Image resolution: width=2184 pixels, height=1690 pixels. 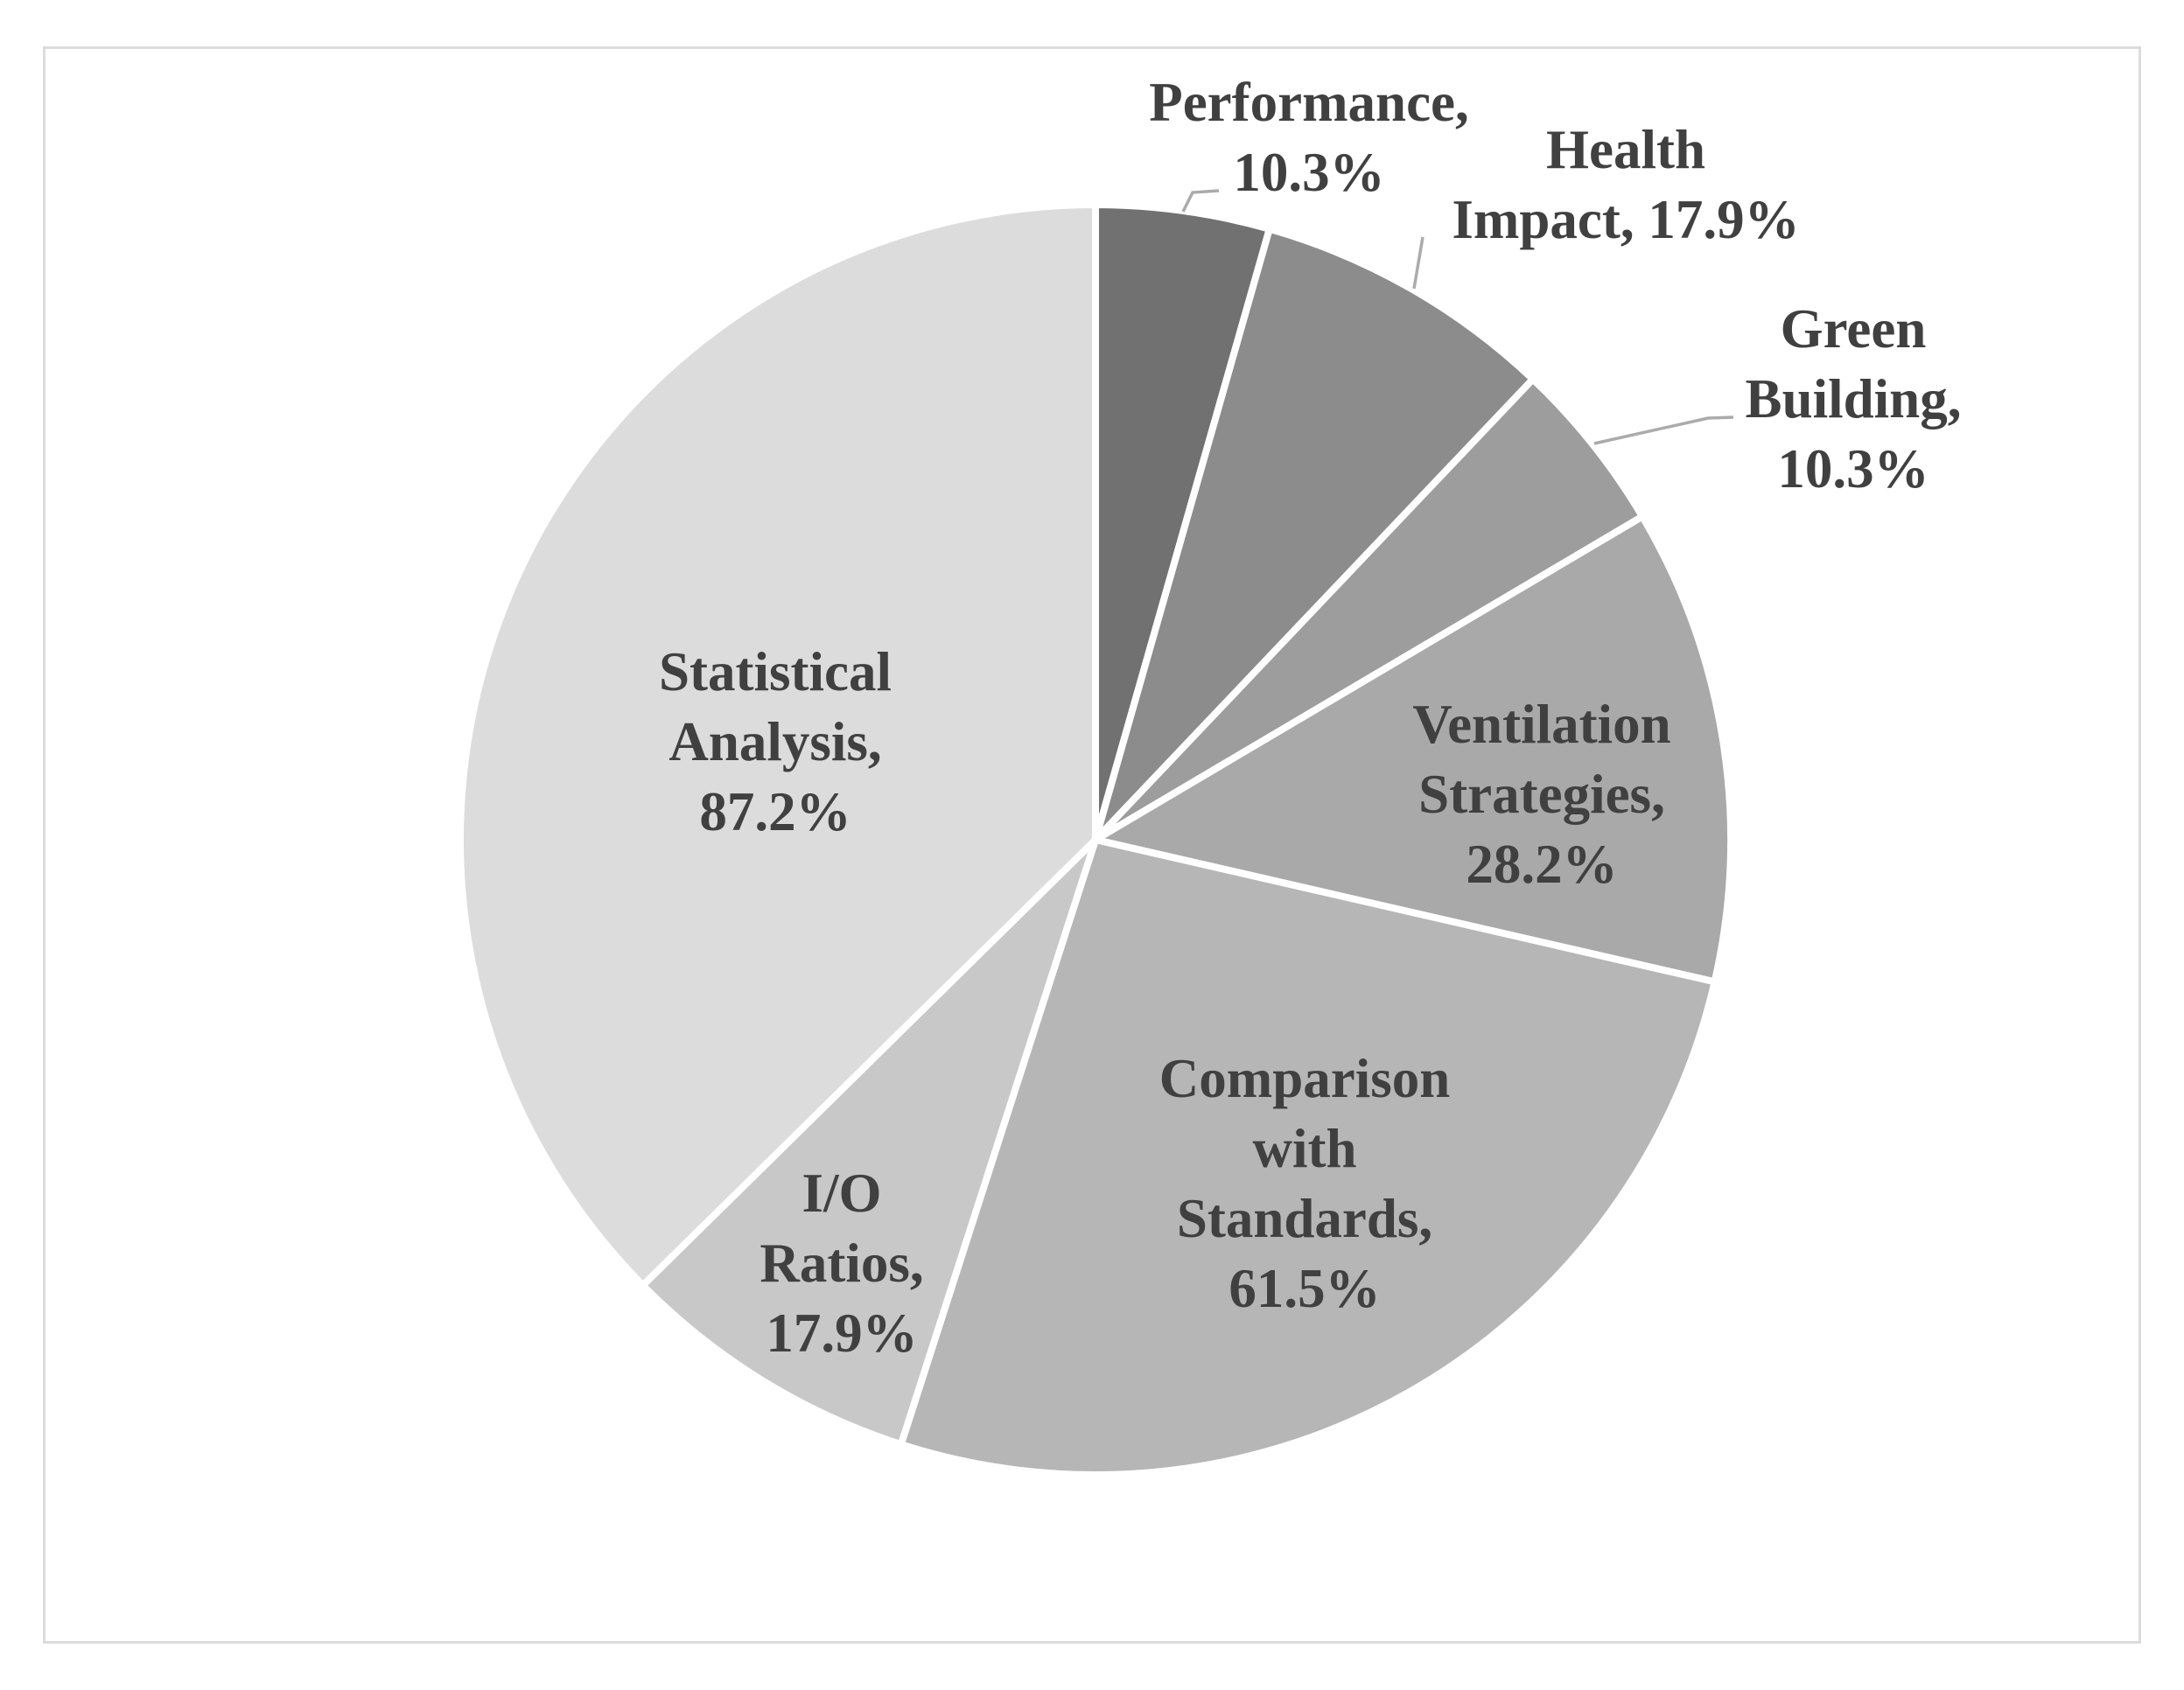 I want to click on pie-slice-ventilation-strategies, so click(x=1410, y=749).